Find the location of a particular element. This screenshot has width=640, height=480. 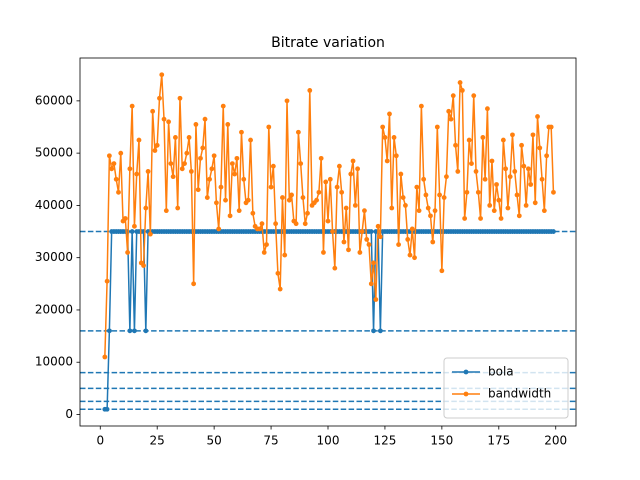

legend-label: bandwidth is located at coordinates (519, 394).